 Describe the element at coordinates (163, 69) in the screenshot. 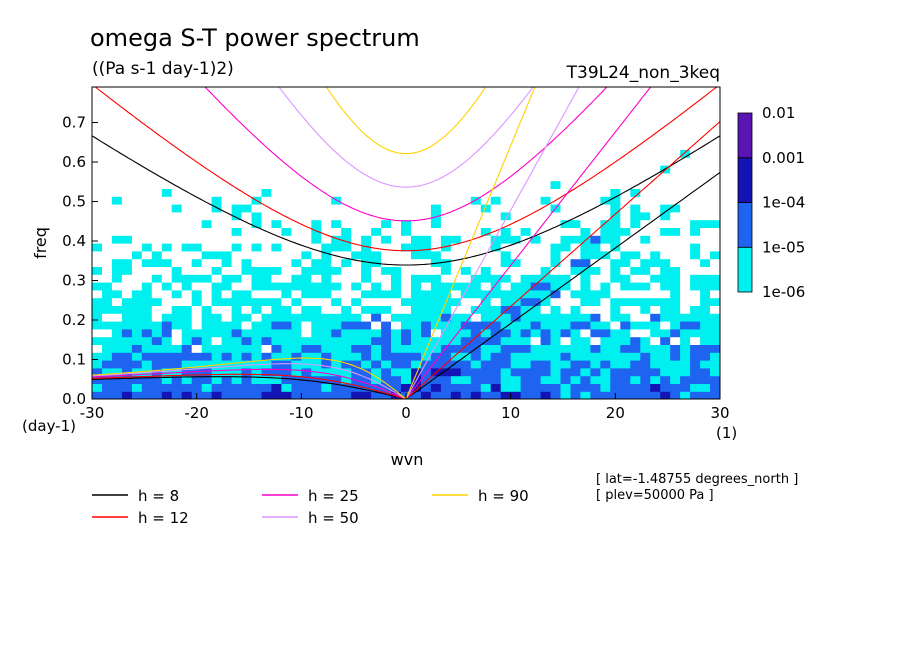

I see `chart-subtitle: ((Pa s-1 day-1)2)` at that location.